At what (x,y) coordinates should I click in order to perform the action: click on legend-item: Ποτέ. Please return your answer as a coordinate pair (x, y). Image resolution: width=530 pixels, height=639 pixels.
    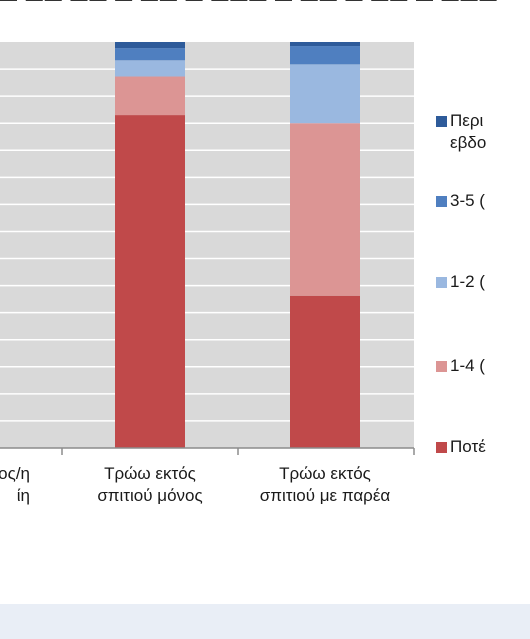
    Looking at the image, I should click on (461, 447).